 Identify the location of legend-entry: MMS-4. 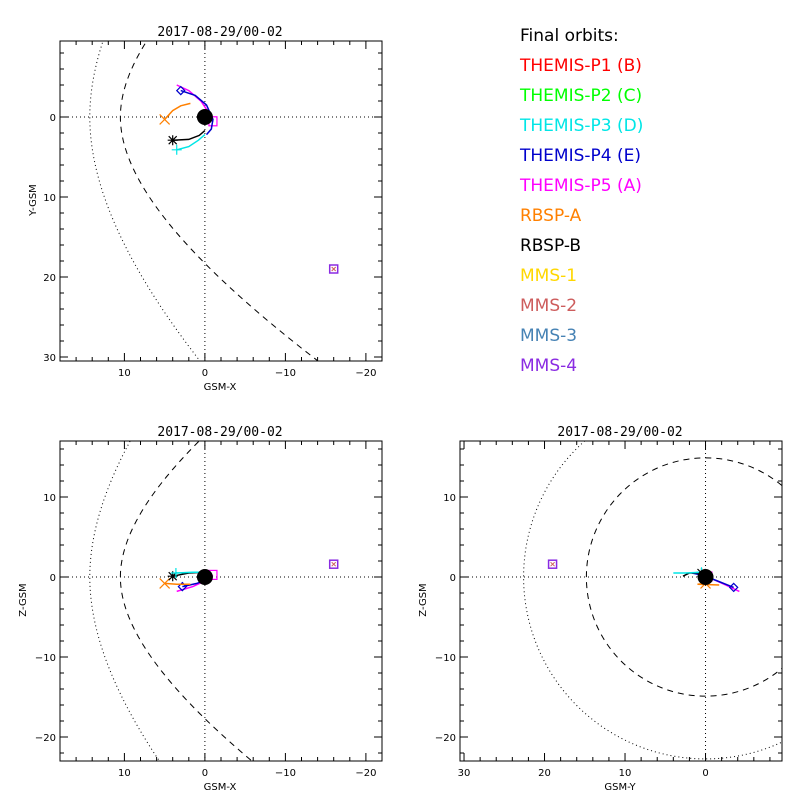
(548, 366).